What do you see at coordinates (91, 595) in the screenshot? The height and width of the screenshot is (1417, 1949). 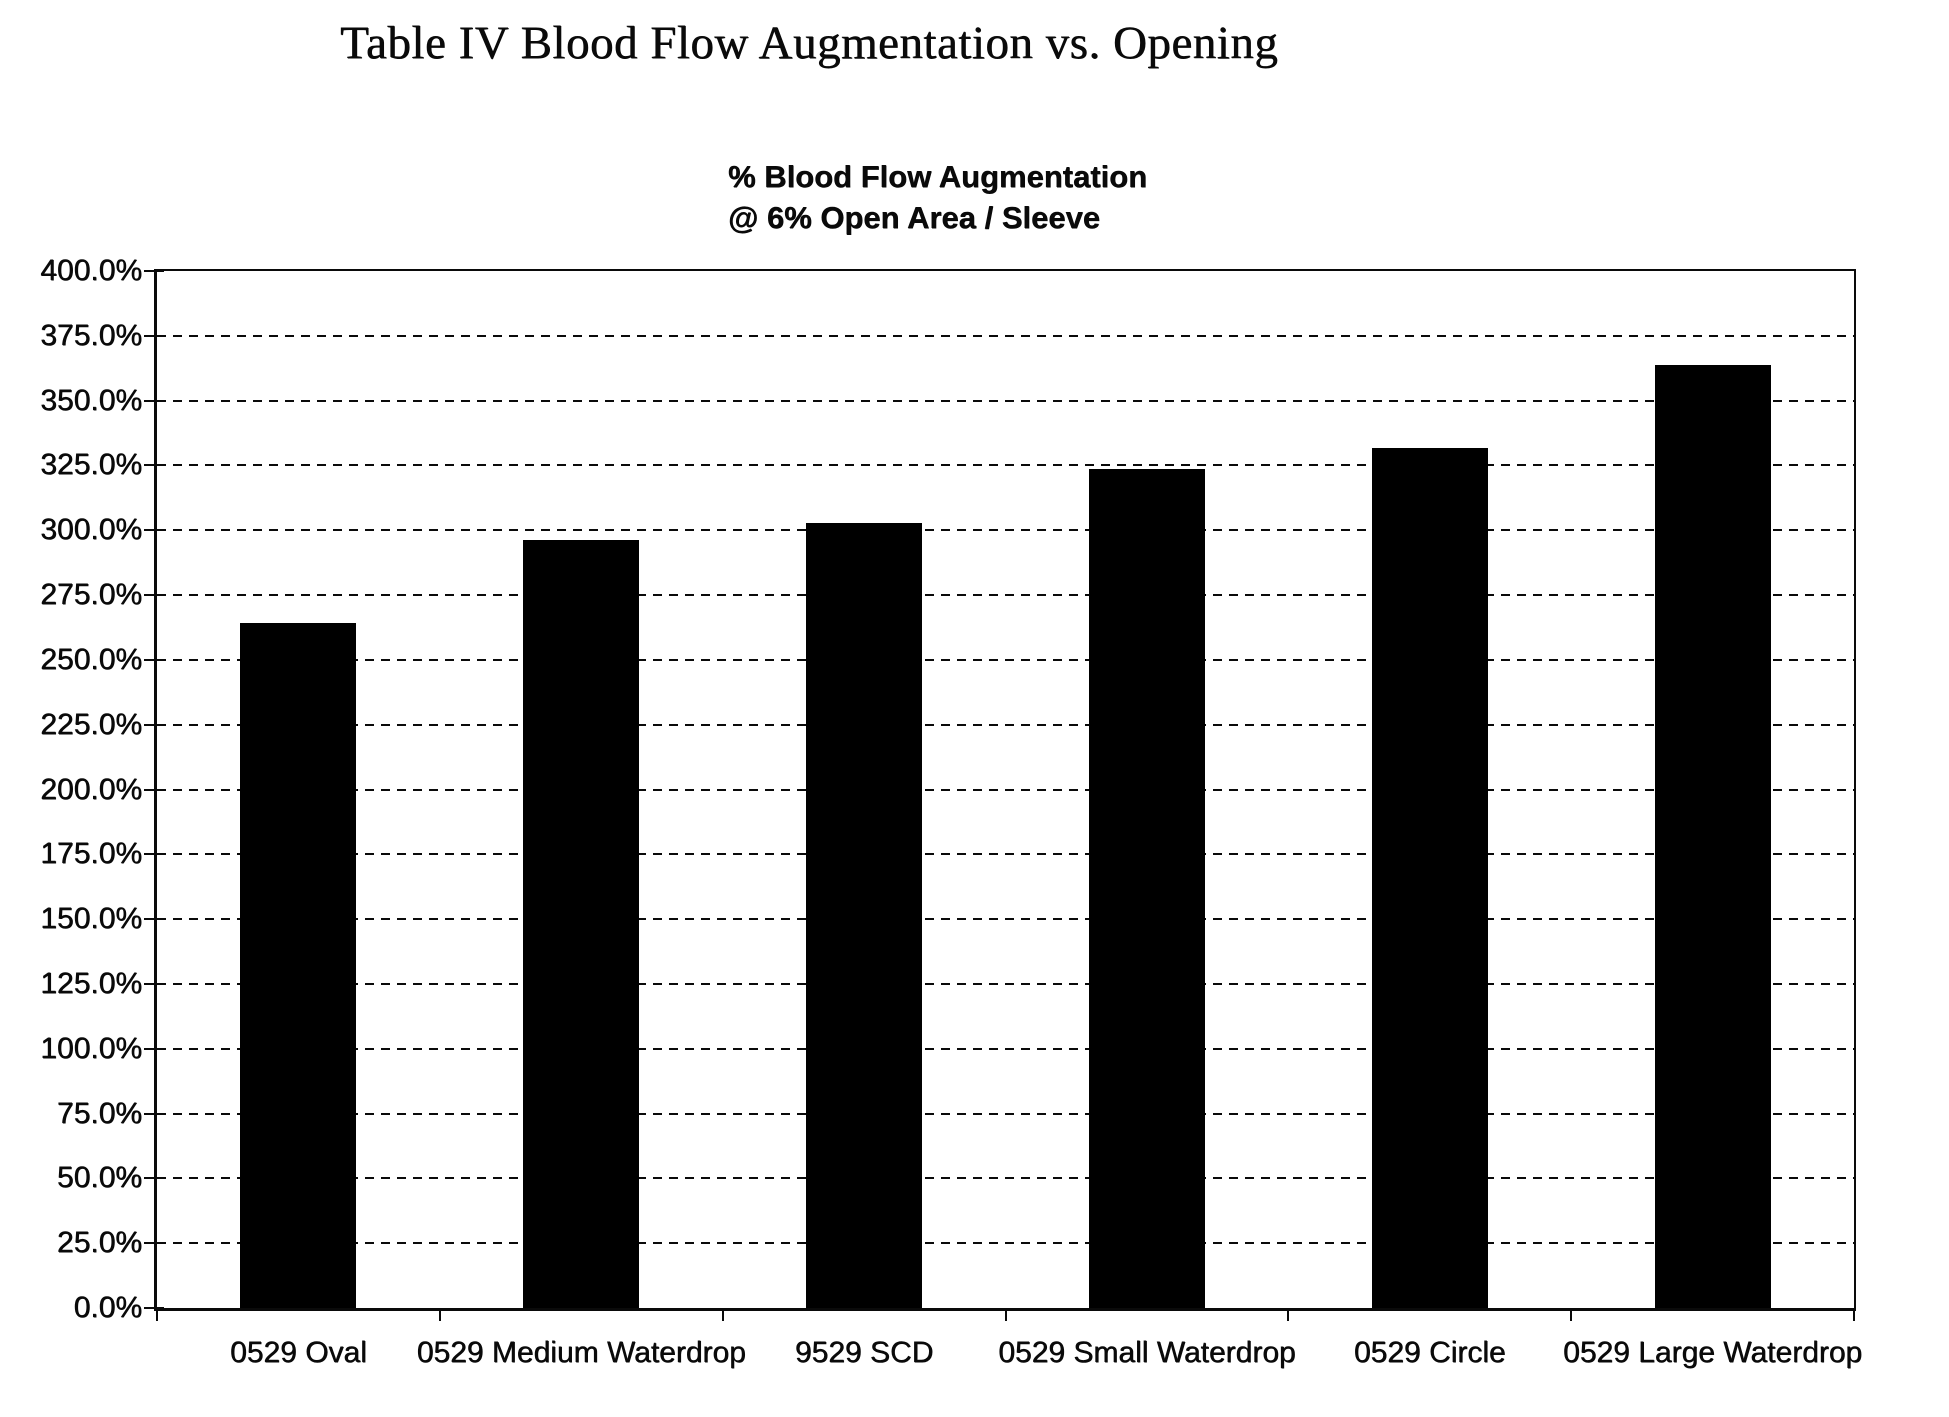 I see `y-tick-label: 275.0%` at bounding box center [91, 595].